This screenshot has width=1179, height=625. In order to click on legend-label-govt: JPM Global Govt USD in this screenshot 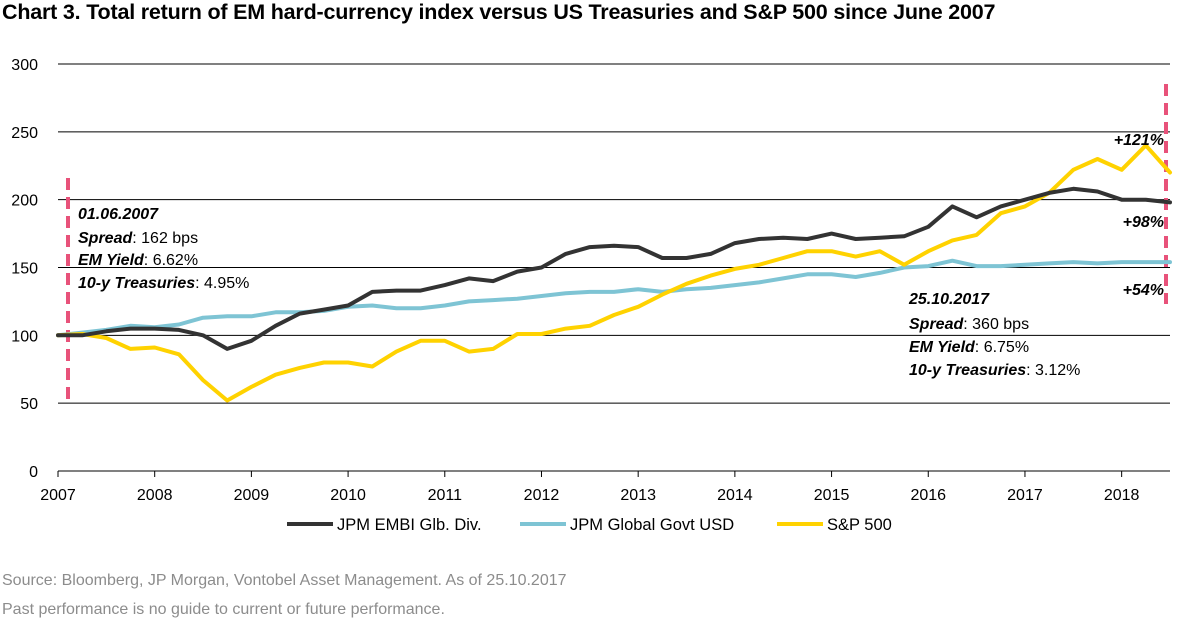, I will do `click(652, 525)`.